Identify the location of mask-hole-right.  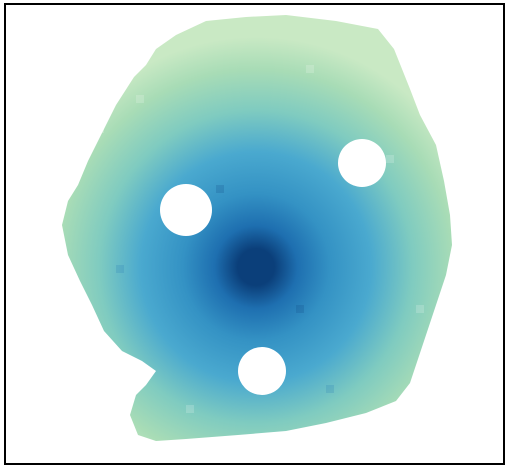
(362, 163).